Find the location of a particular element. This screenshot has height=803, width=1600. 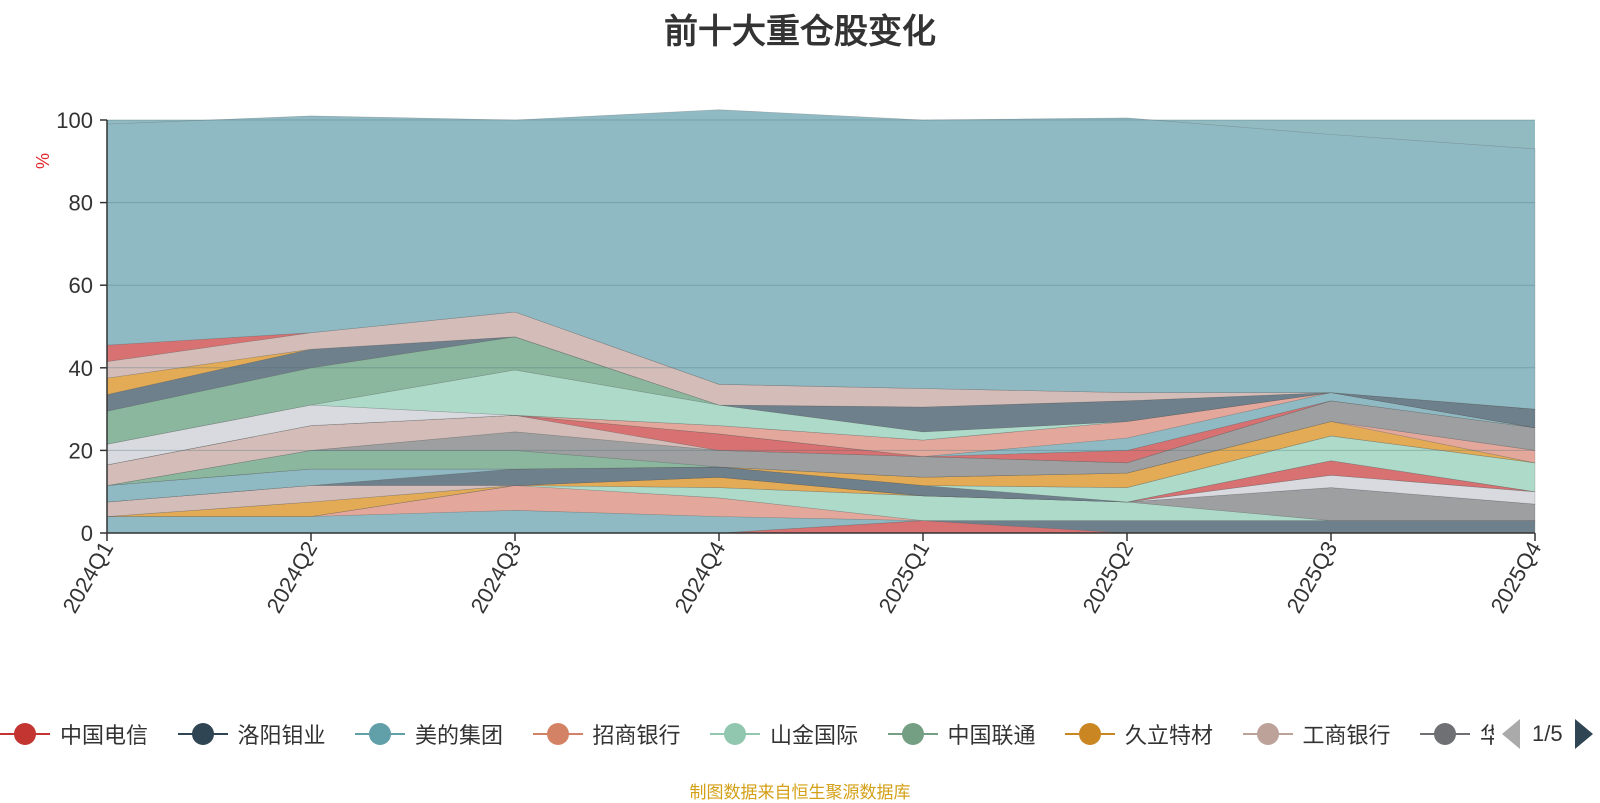

data-source-note: 制图数据来自恒生聚源数据库 is located at coordinates (800, 792).